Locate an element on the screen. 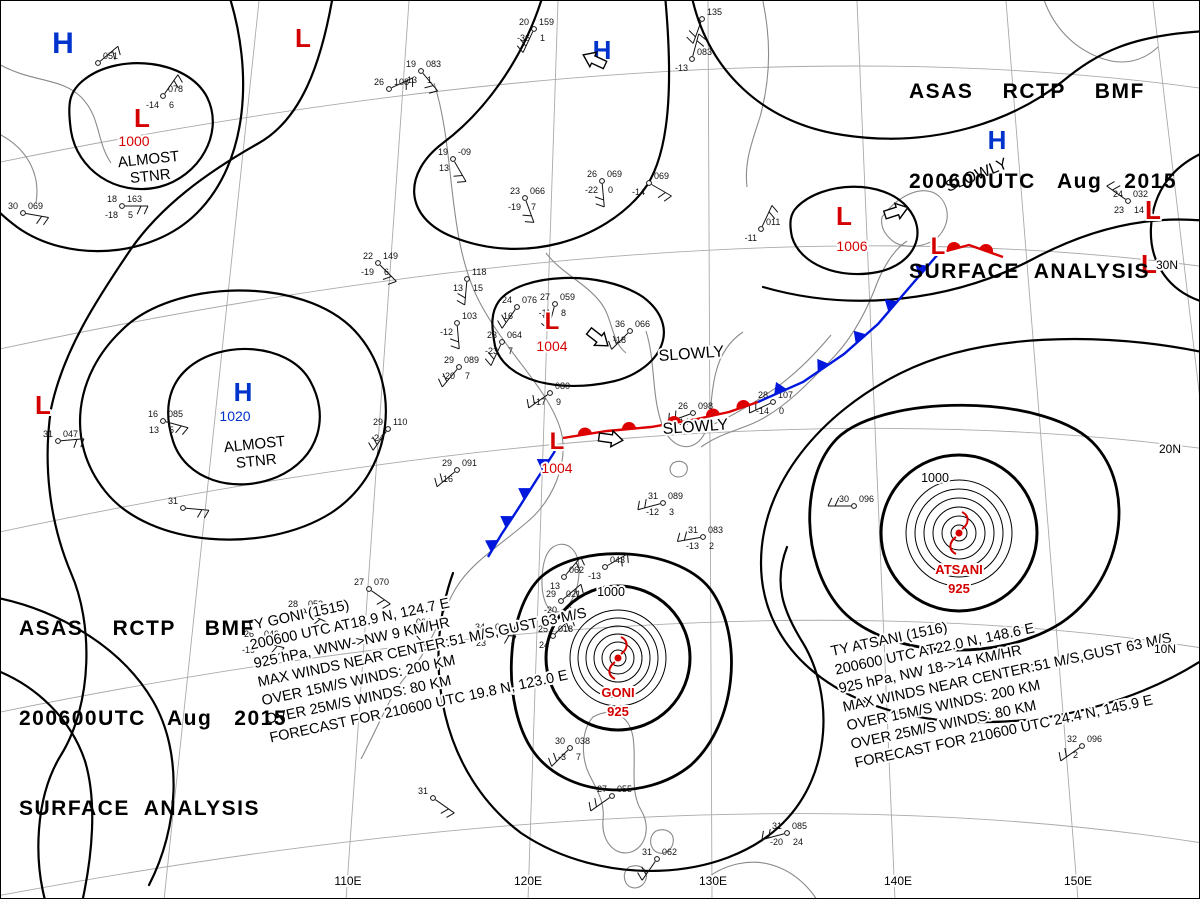  station-pressure: 103 is located at coordinates (469, 316).